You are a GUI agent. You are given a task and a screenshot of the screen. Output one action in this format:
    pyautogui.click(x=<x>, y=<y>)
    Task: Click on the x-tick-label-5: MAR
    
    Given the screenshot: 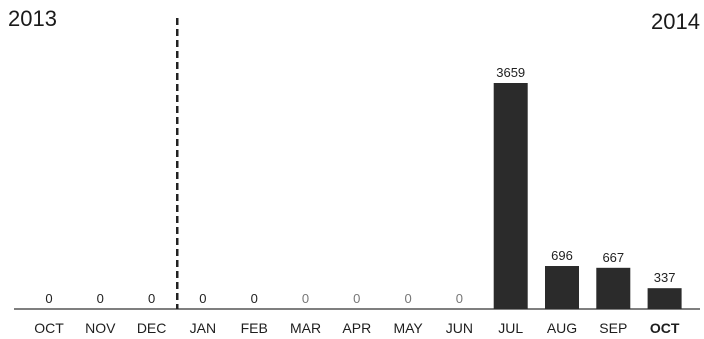 What is the action you would take?
    pyautogui.click(x=305, y=328)
    